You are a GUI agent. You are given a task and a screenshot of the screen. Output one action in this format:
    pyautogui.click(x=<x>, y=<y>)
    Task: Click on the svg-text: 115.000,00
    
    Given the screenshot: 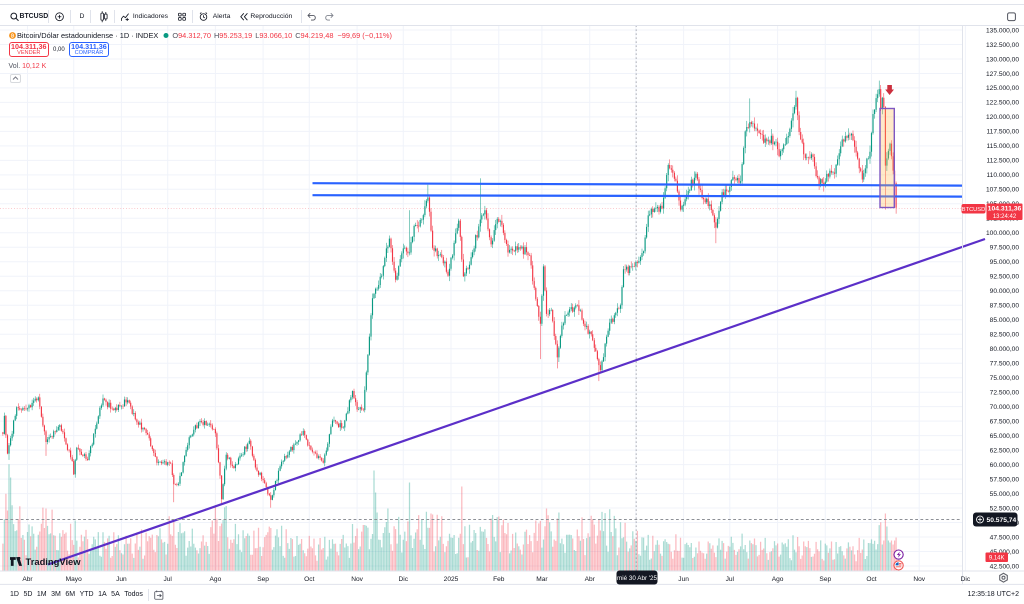 What is the action you would take?
    pyautogui.click(x=1002, y=146)
    